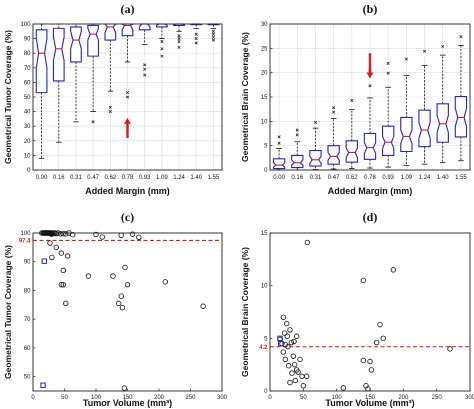  What do you see at coordinates (461, 98) in the screenshot?
I see `box-1.55` at bounding box center [461, 98].